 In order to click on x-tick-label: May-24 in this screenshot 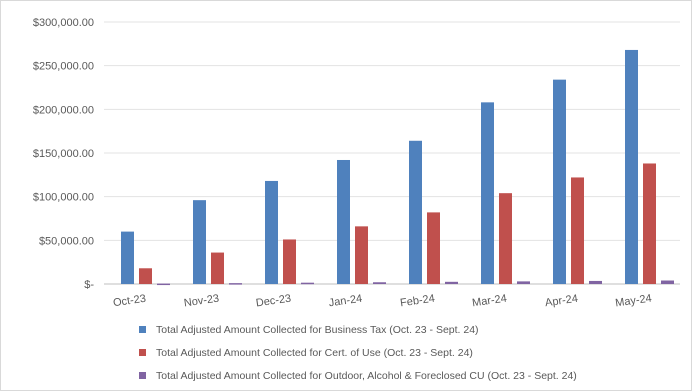, I will do `click(634, 301)`.